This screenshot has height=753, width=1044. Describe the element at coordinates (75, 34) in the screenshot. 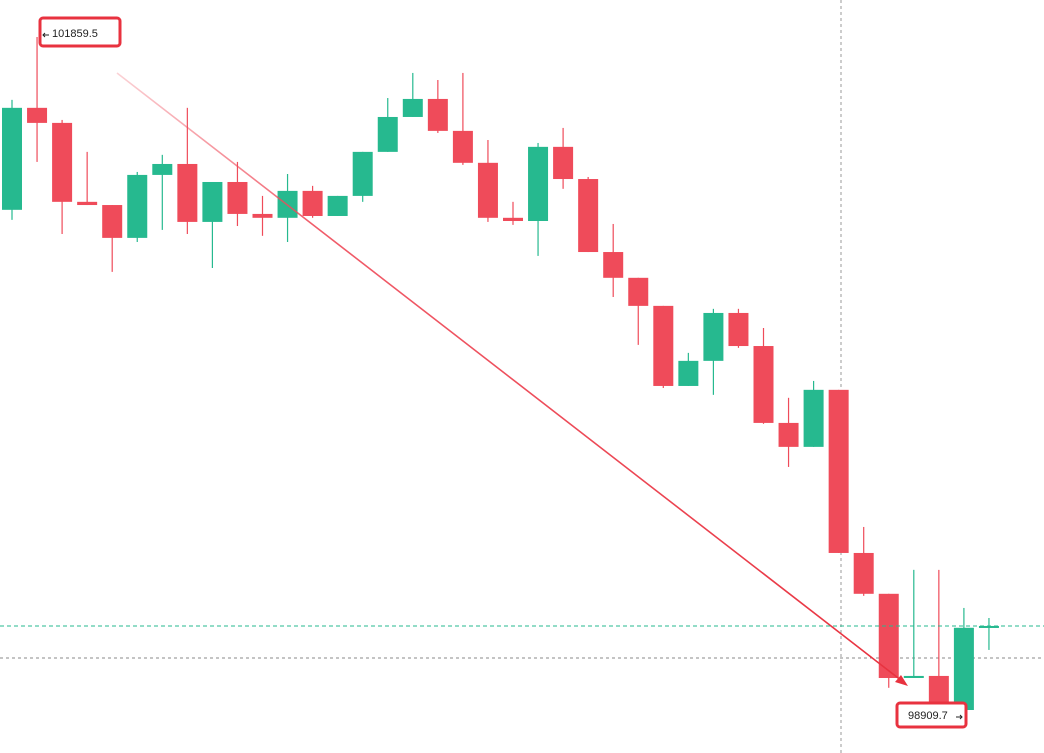

I see `high-value-label: 101859.5` at that location.